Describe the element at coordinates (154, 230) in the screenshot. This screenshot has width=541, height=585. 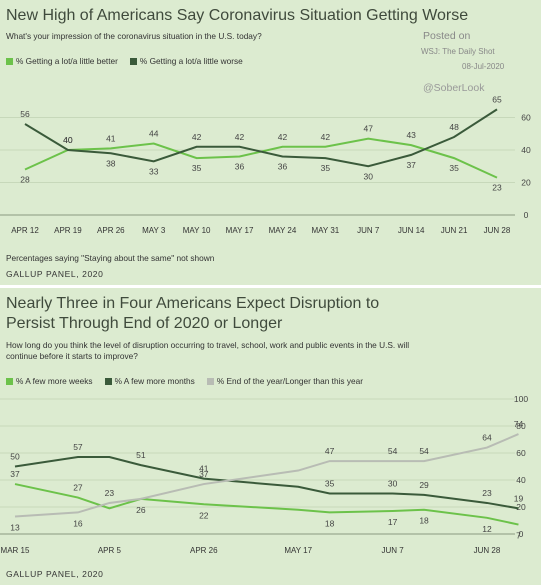
I see `x-tick-label-may-3: MAY 3` at that location.